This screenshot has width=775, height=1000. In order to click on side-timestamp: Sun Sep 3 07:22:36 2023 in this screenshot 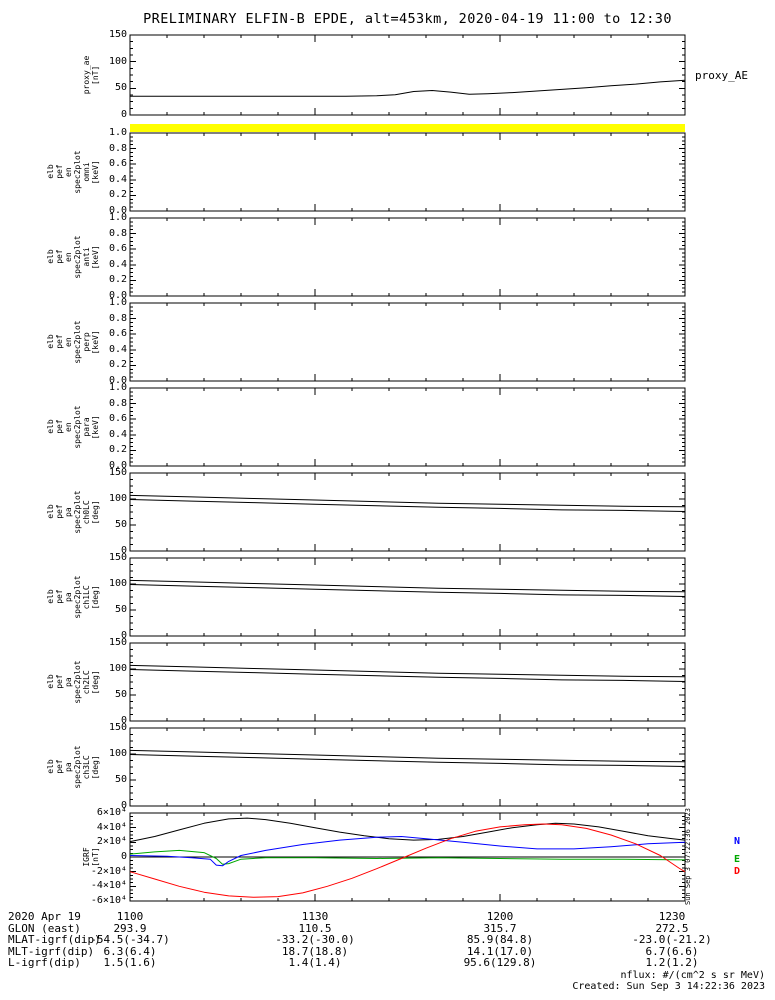, I will do `click(688, 857)`.